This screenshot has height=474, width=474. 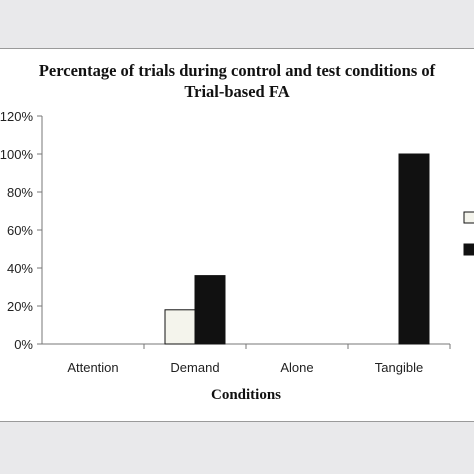 What do you see at coordinates (16, 154) in the screenshot?
I see `y-tick-label: 100%` at bounding box center [16, 154].